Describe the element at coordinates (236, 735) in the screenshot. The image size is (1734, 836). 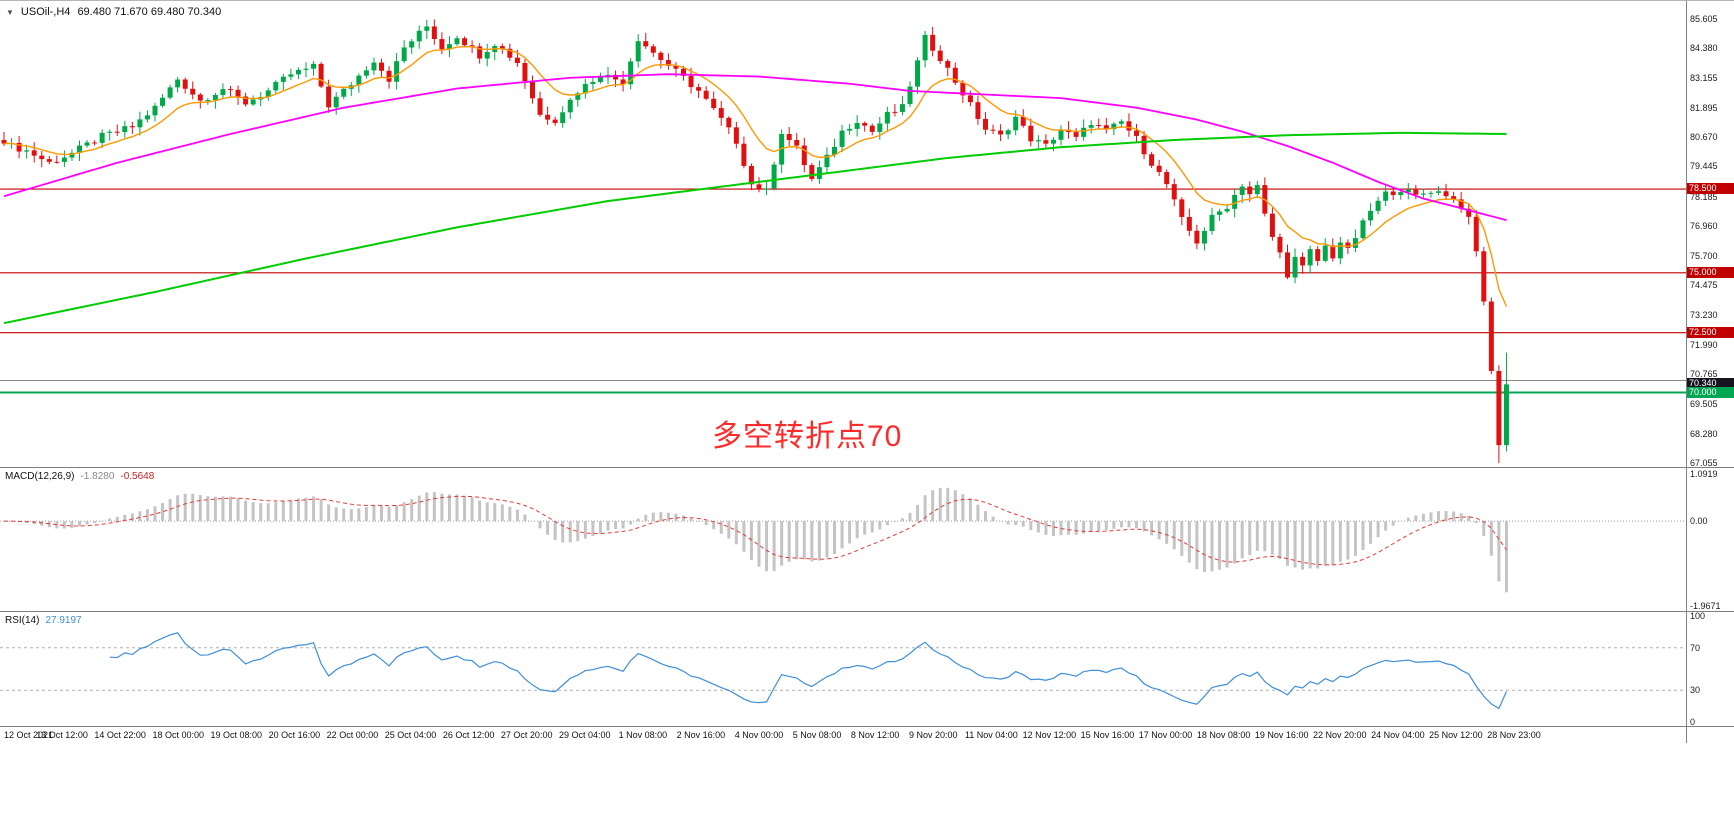
I see `time-label: 19 Oct 08:00` at that location.